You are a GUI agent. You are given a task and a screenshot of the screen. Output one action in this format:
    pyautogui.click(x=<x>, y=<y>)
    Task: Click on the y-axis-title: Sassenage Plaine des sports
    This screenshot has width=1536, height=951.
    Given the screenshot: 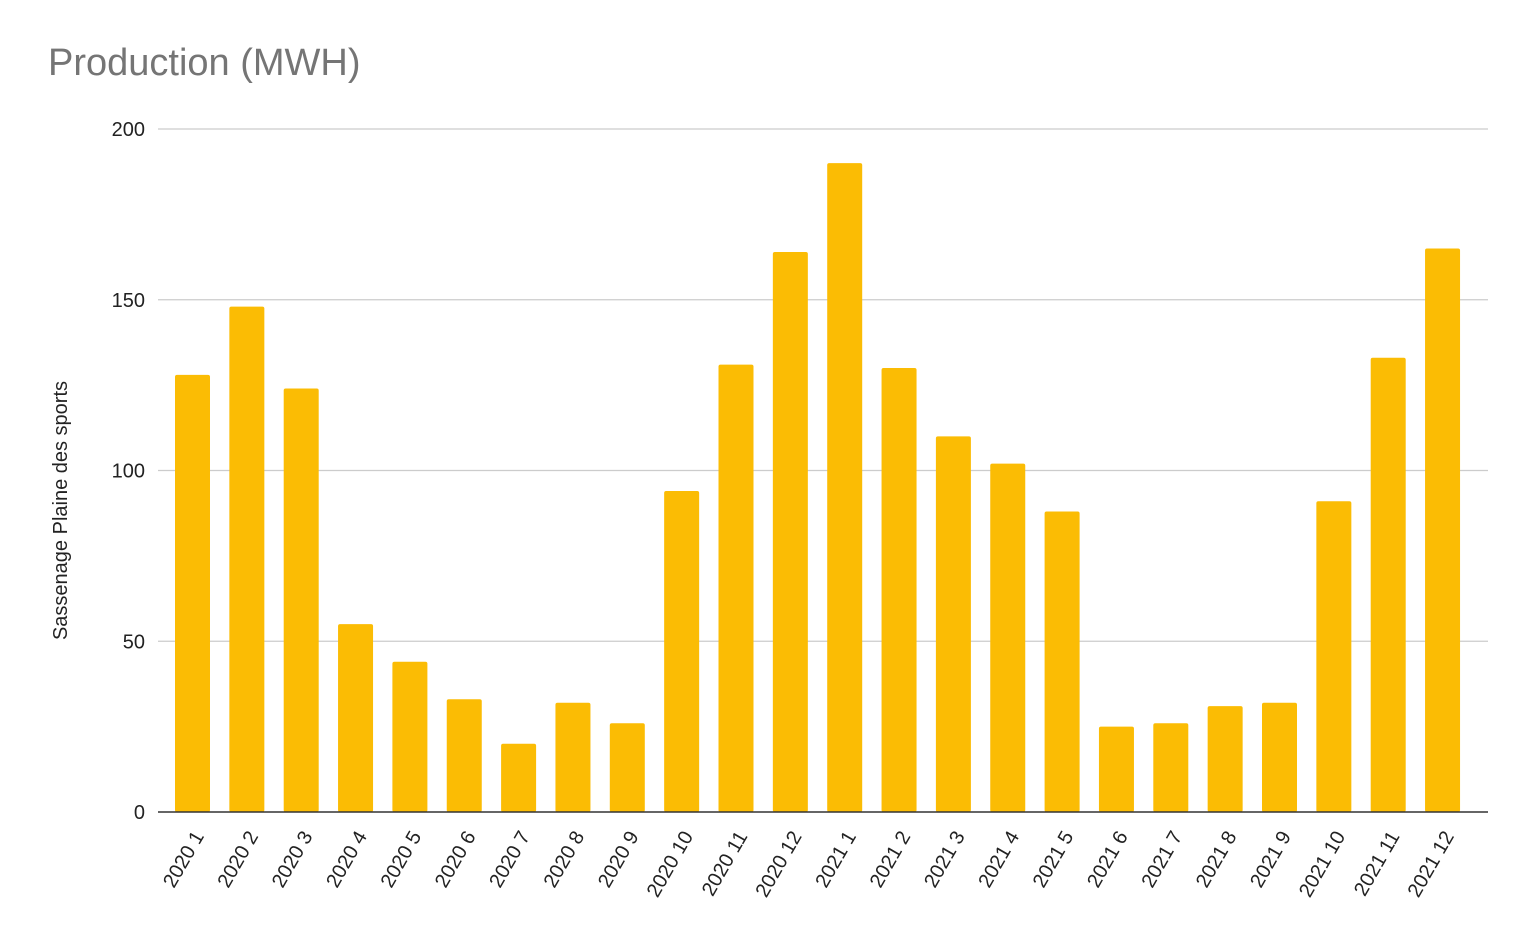 What is the action you would take?
    pyautogui.click(x=61, y=510)
    